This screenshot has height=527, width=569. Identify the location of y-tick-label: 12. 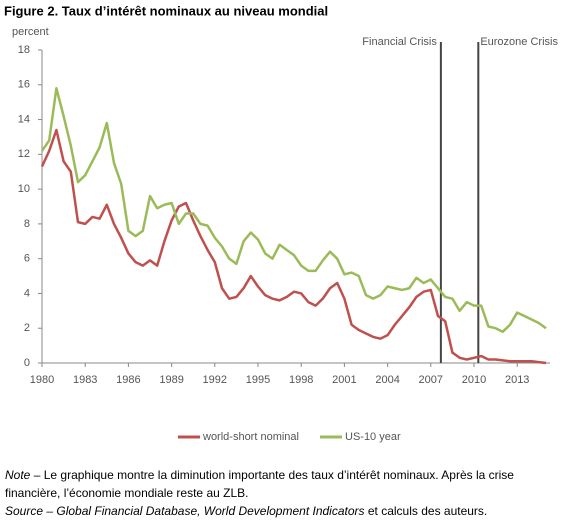
(24, 154).